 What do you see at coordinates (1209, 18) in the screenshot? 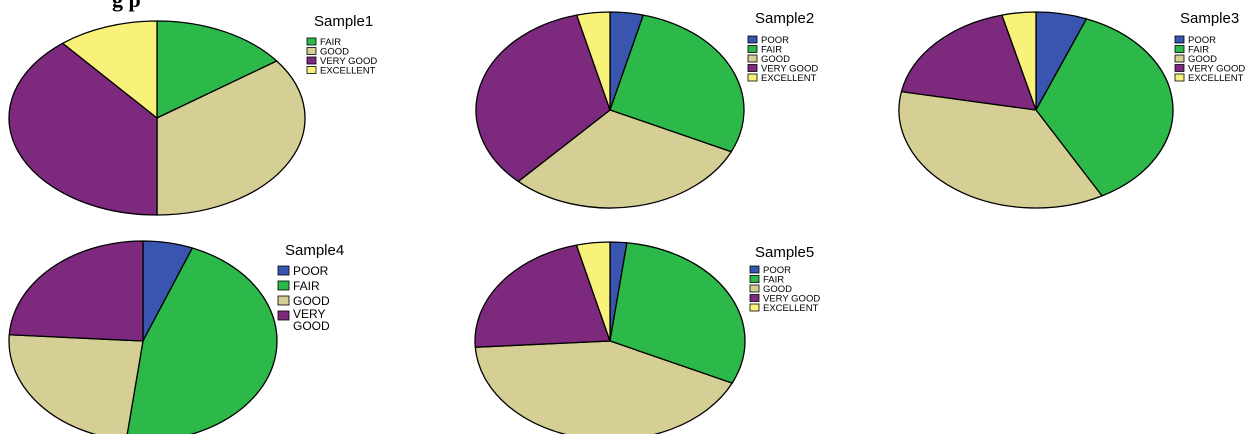
I see `chart-title: Sample3` at bounding box center [1209, 18].